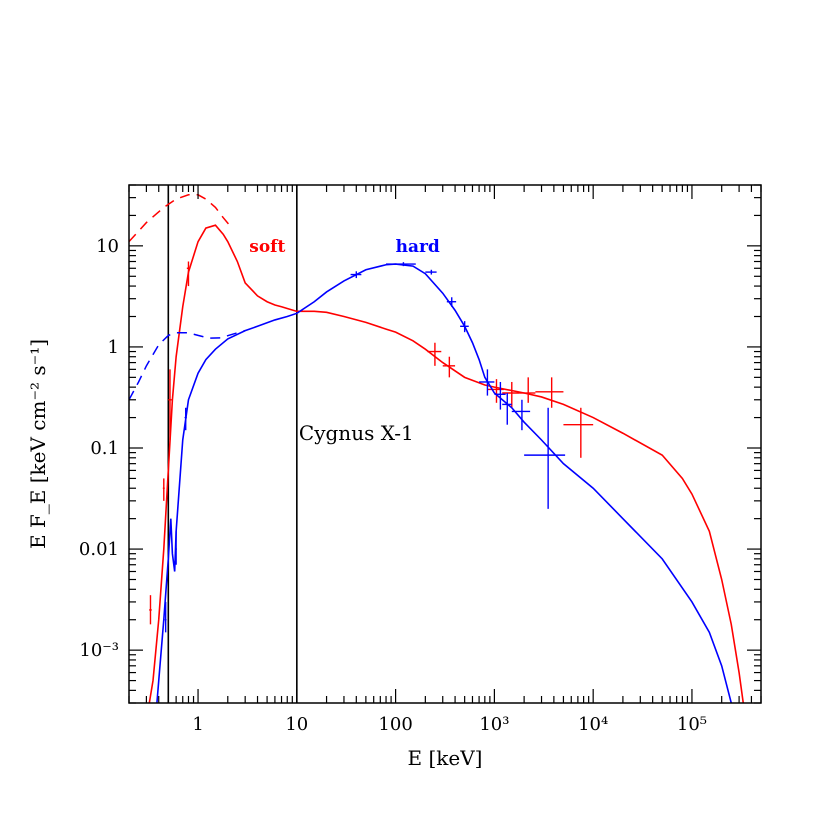  Describe the element at coordinates (187, 365) in the screenshot. I see `hard-dashed-model` at that location.